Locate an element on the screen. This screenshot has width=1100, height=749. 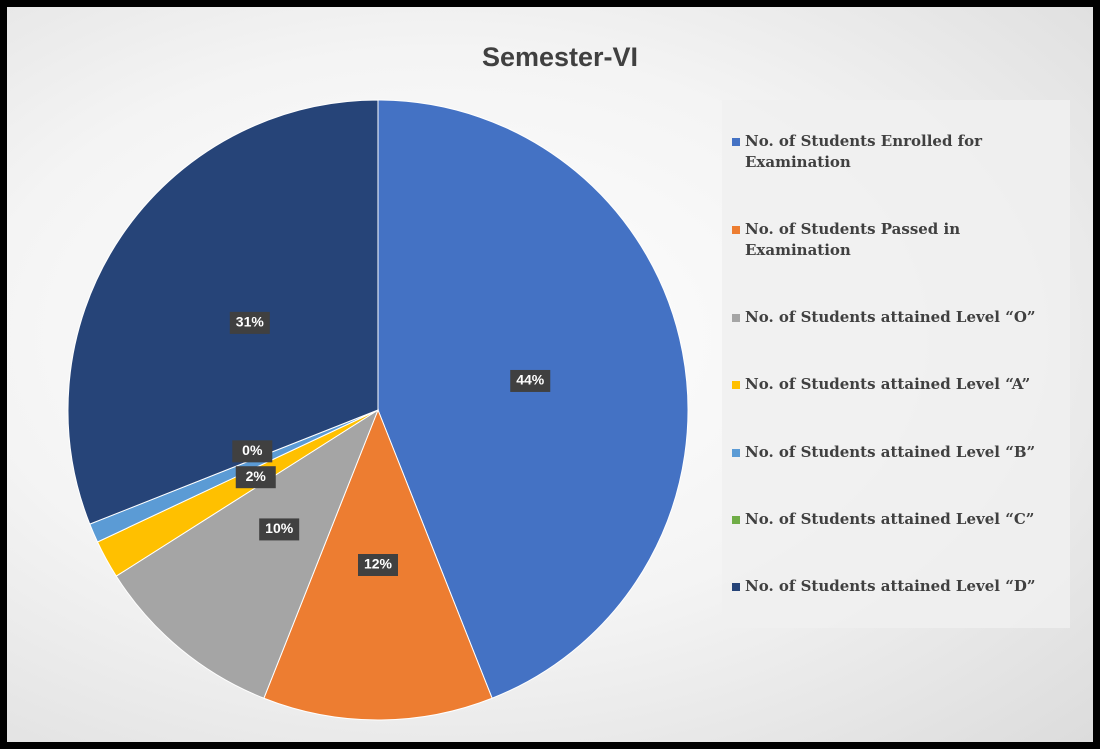
data-label-text: 44% is located at coordinates (530, 380).